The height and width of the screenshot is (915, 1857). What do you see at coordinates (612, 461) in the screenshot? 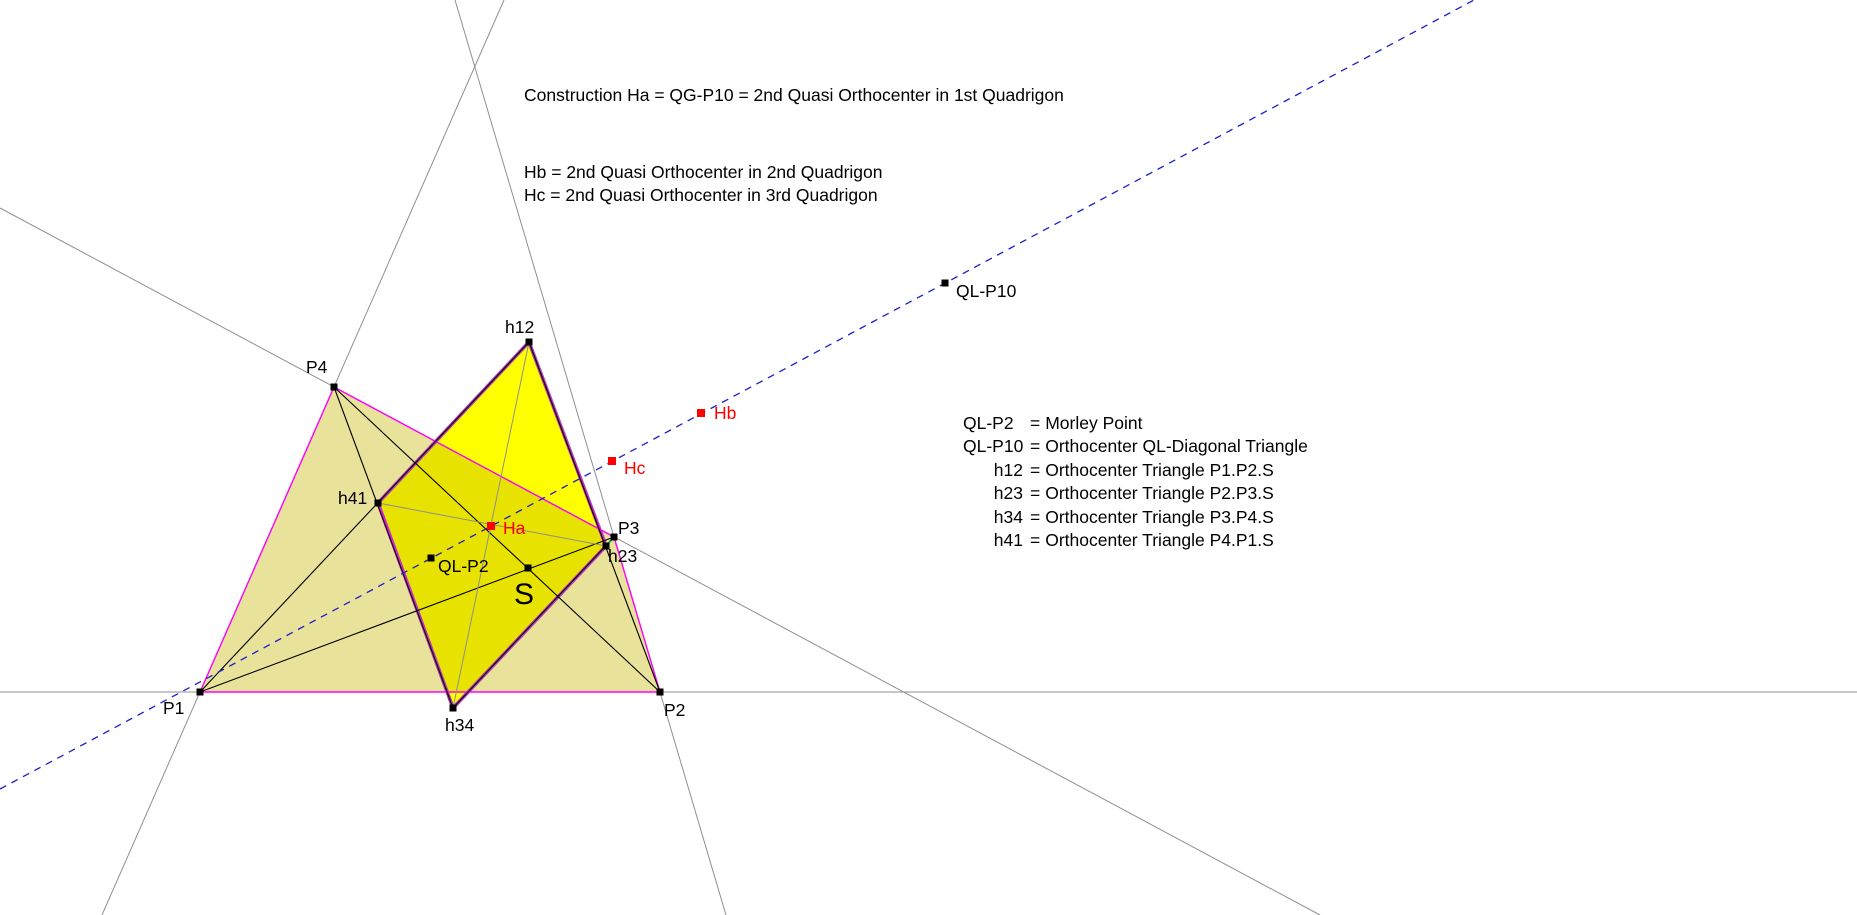
I see `point-marker-Hc` at bounding box center [612, 461].